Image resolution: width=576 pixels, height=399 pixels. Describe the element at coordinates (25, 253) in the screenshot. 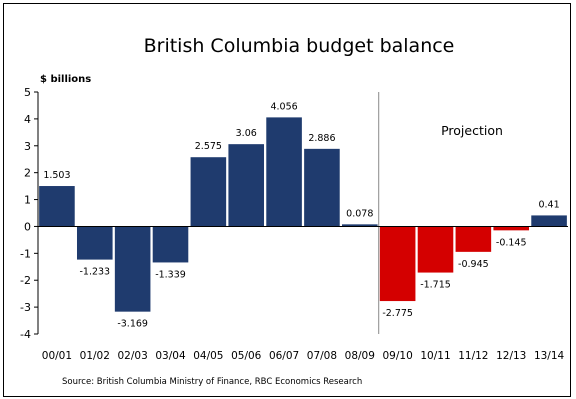

I see `y-tick-label: -1` at that location.